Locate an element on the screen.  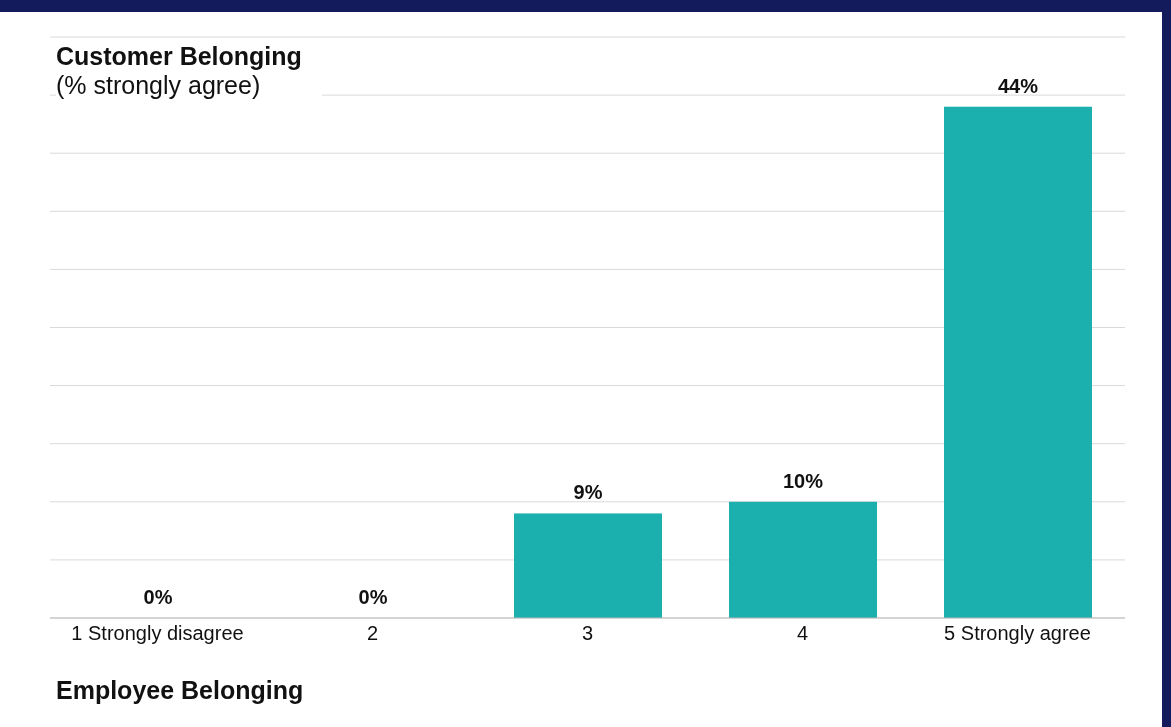
x-tick-label: 2 is located at coordinates (372, 633).